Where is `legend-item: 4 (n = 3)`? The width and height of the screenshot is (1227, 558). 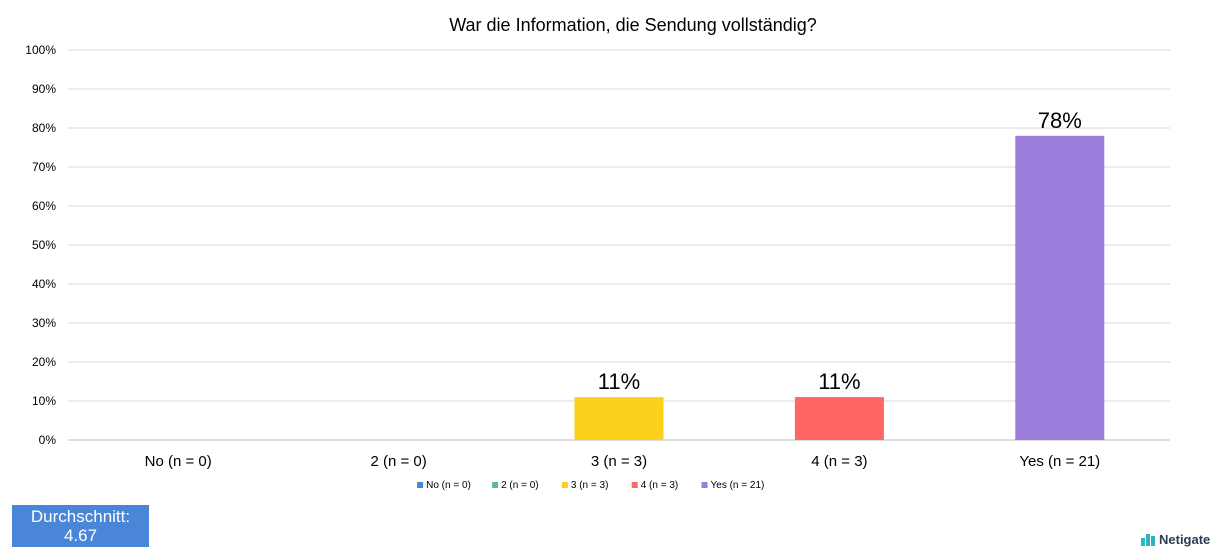 legend-item: 4 (n = 3) is located at coordinates (655, 485).